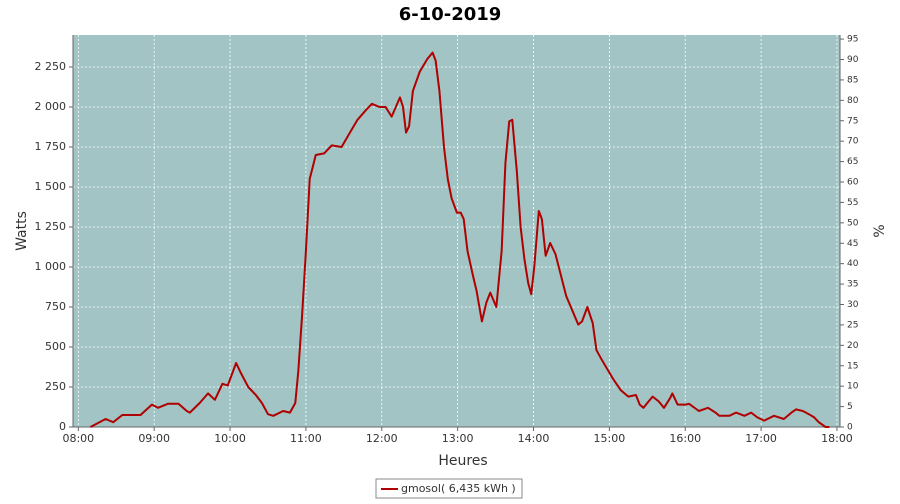 The width and height of the screenshot is (900, 504). Describe the element at coordinates (51, 106) in the screenshot. I see `y-tick-label: 2 000` at that location.